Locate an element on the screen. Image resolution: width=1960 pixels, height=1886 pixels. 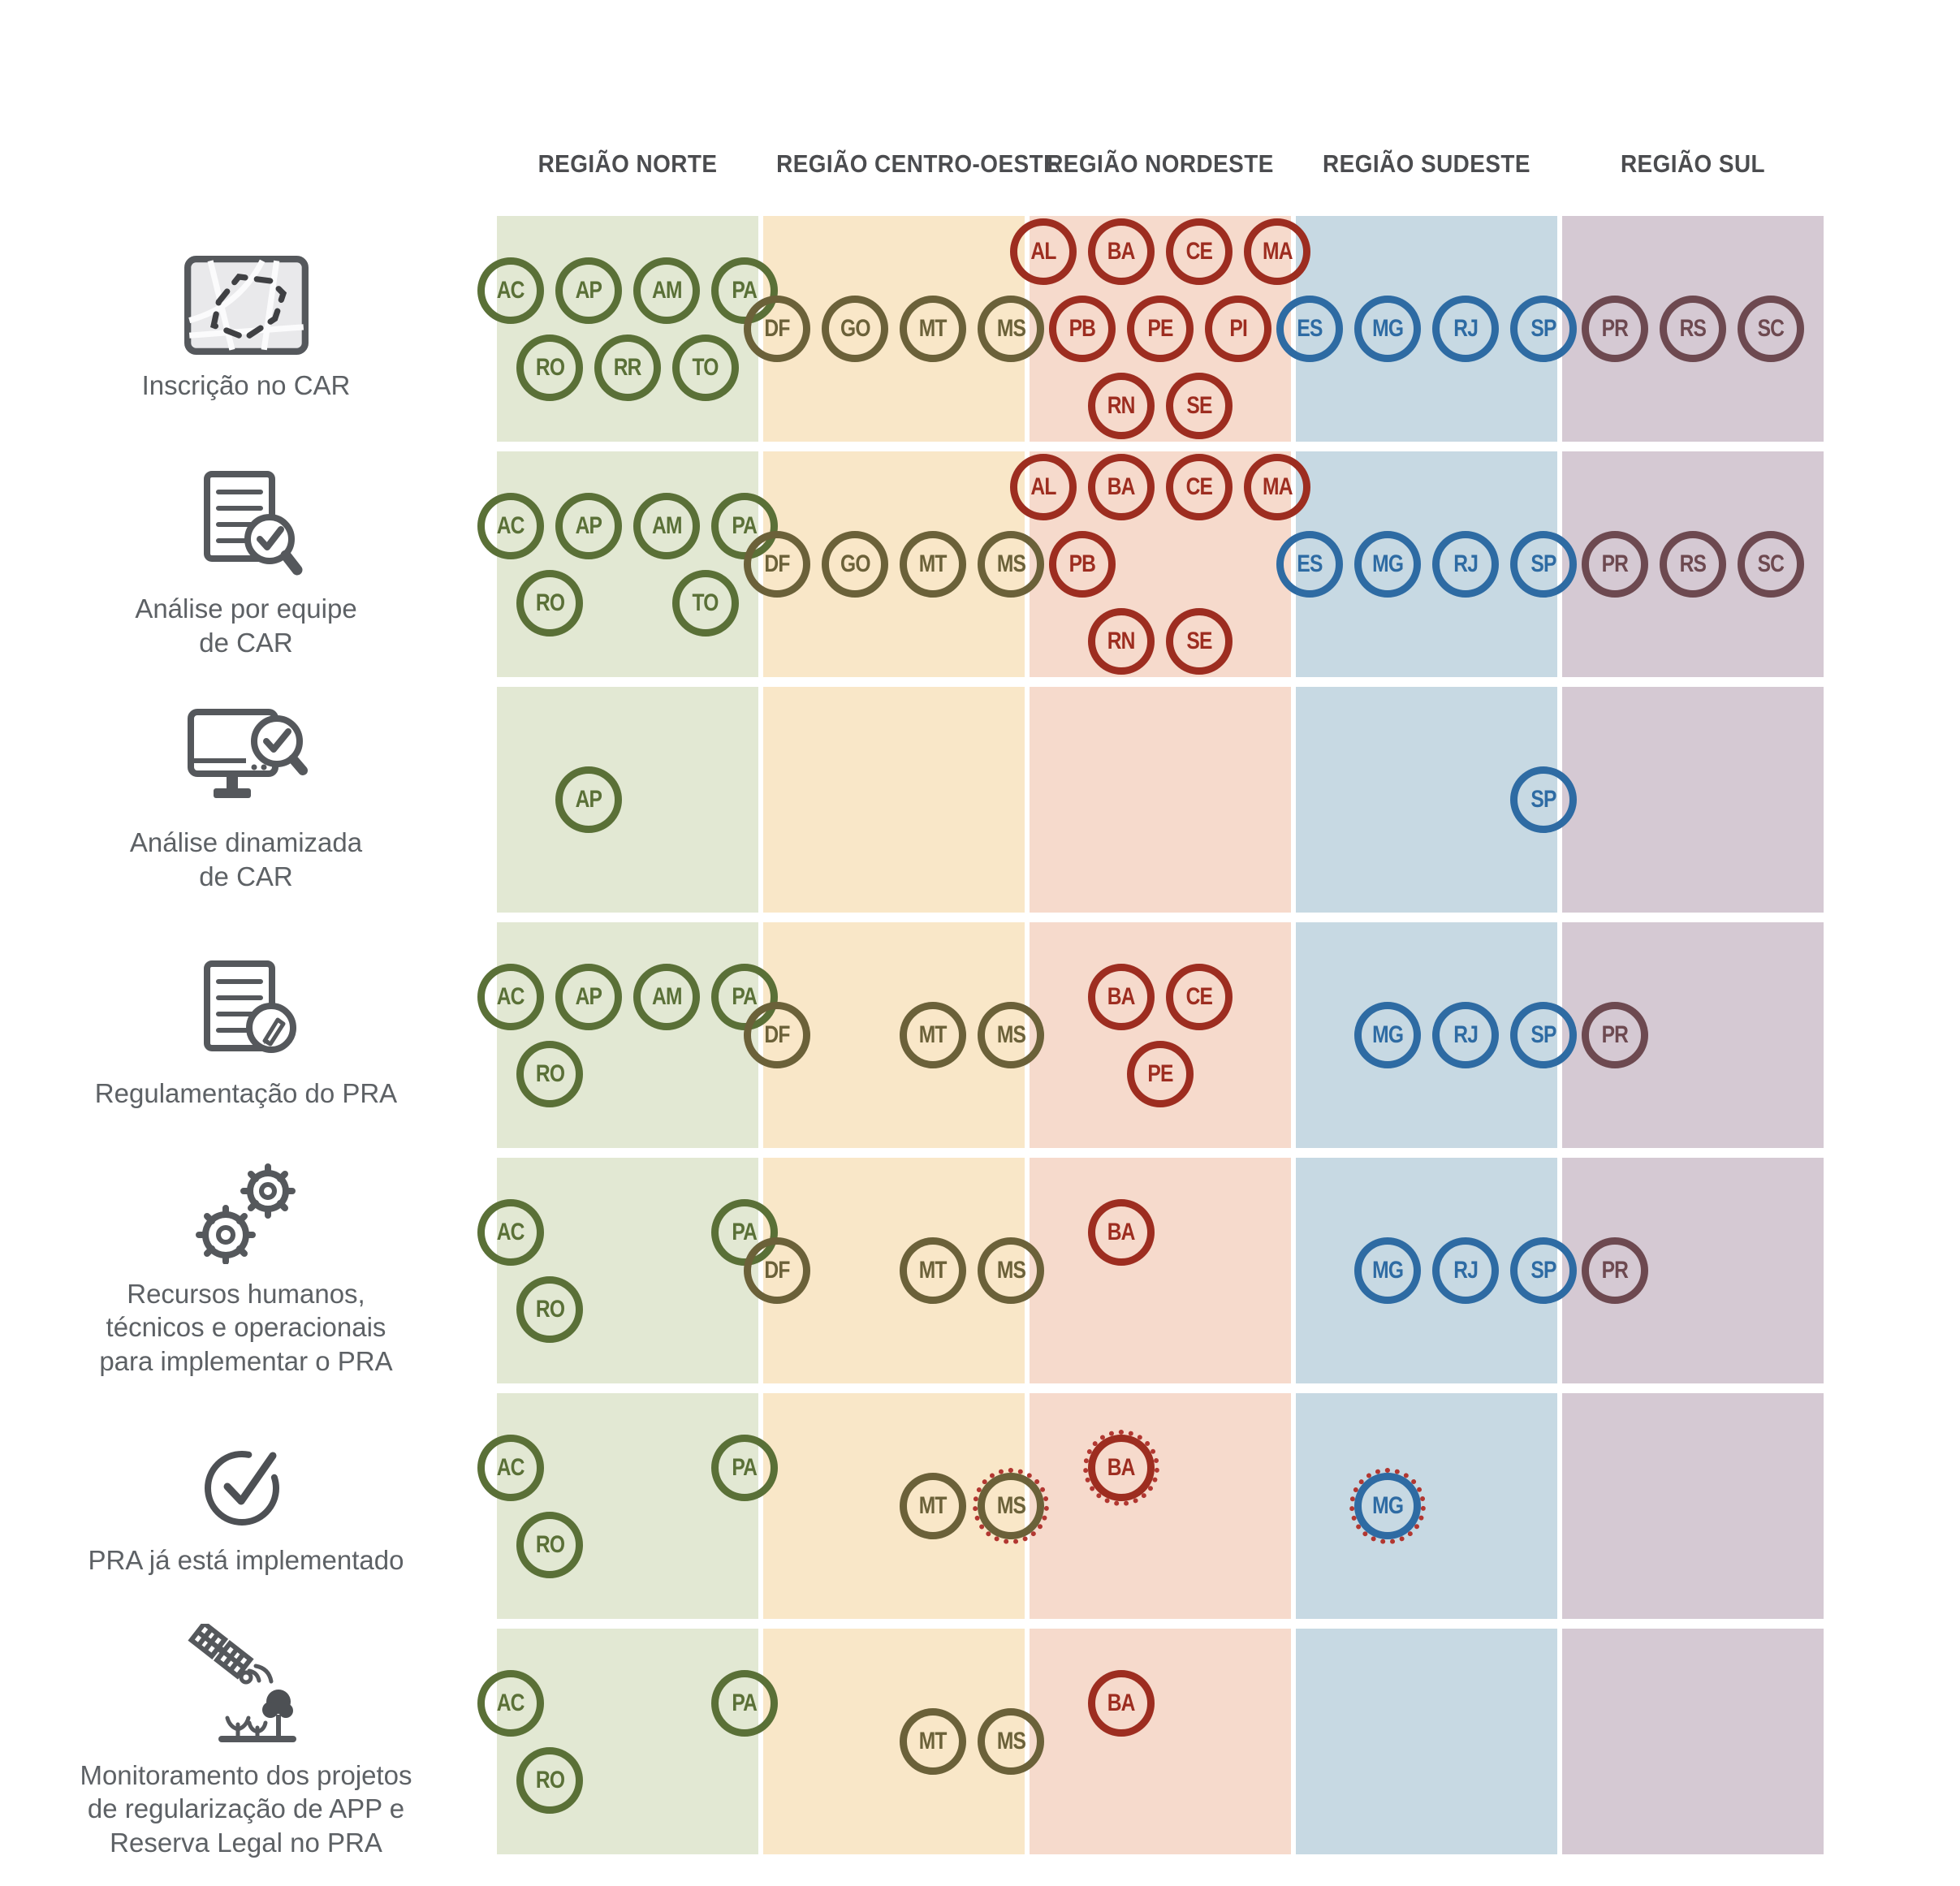
satellite-monitoring-icon is located at coordinates (246, 1684).